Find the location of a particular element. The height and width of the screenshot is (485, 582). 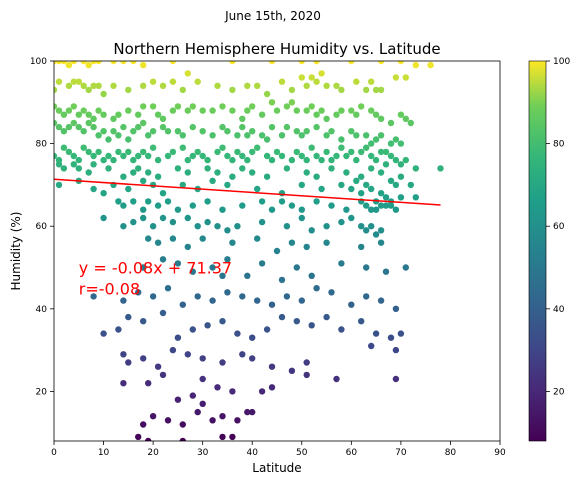

y-tick-label: 80 is located at coordinates (42, 145).